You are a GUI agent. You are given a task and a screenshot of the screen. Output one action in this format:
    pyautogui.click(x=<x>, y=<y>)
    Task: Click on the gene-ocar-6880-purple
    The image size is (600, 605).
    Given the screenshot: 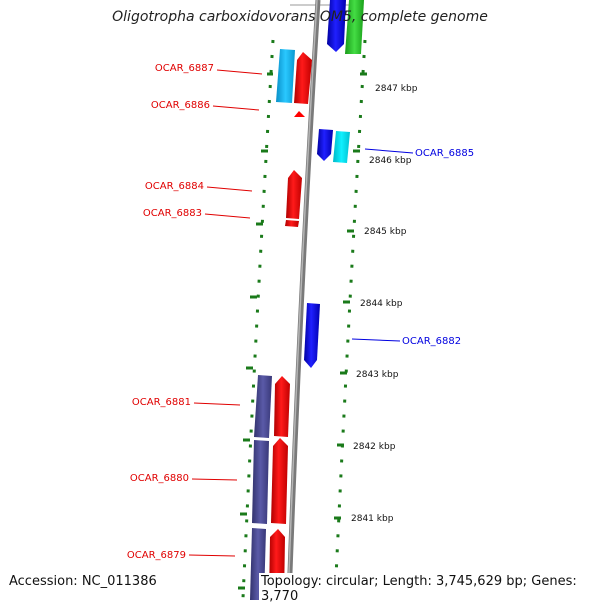 What is the action you would take?
    pyautogui.click(x=260, y=482)
    